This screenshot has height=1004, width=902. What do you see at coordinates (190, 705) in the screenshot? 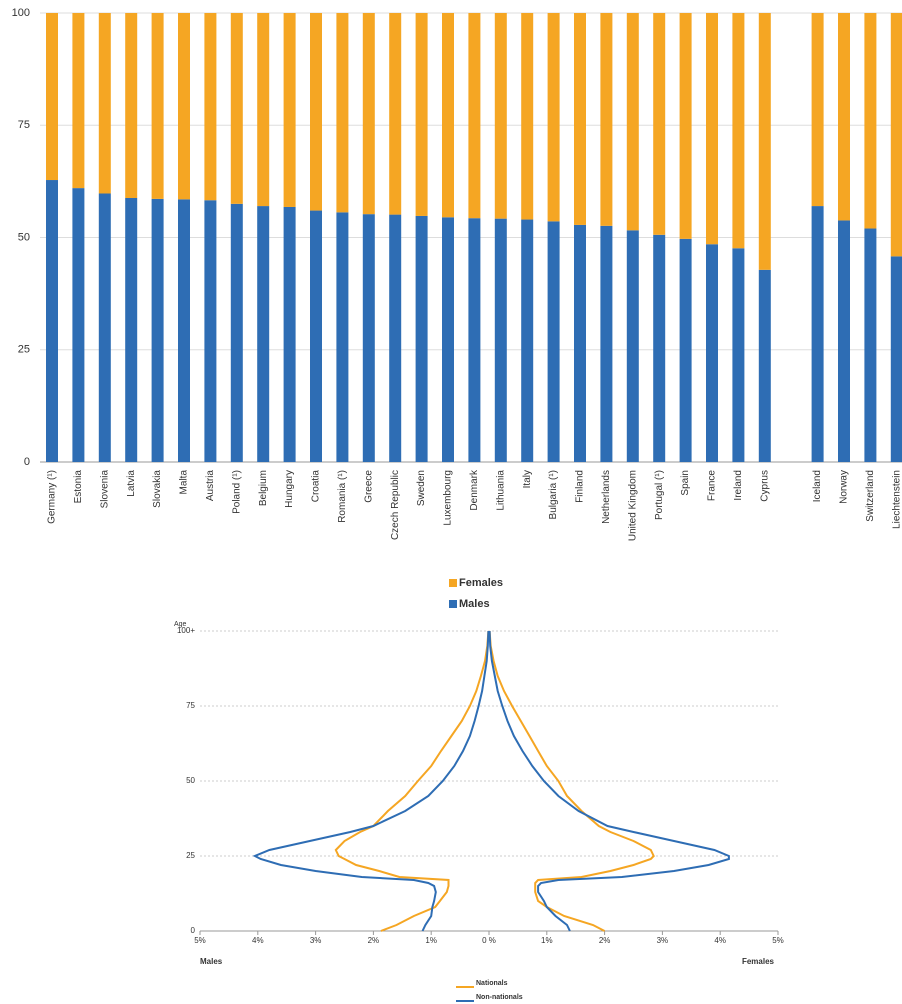
I see `y-tick-label: 75` at bounding box center [190, 705].